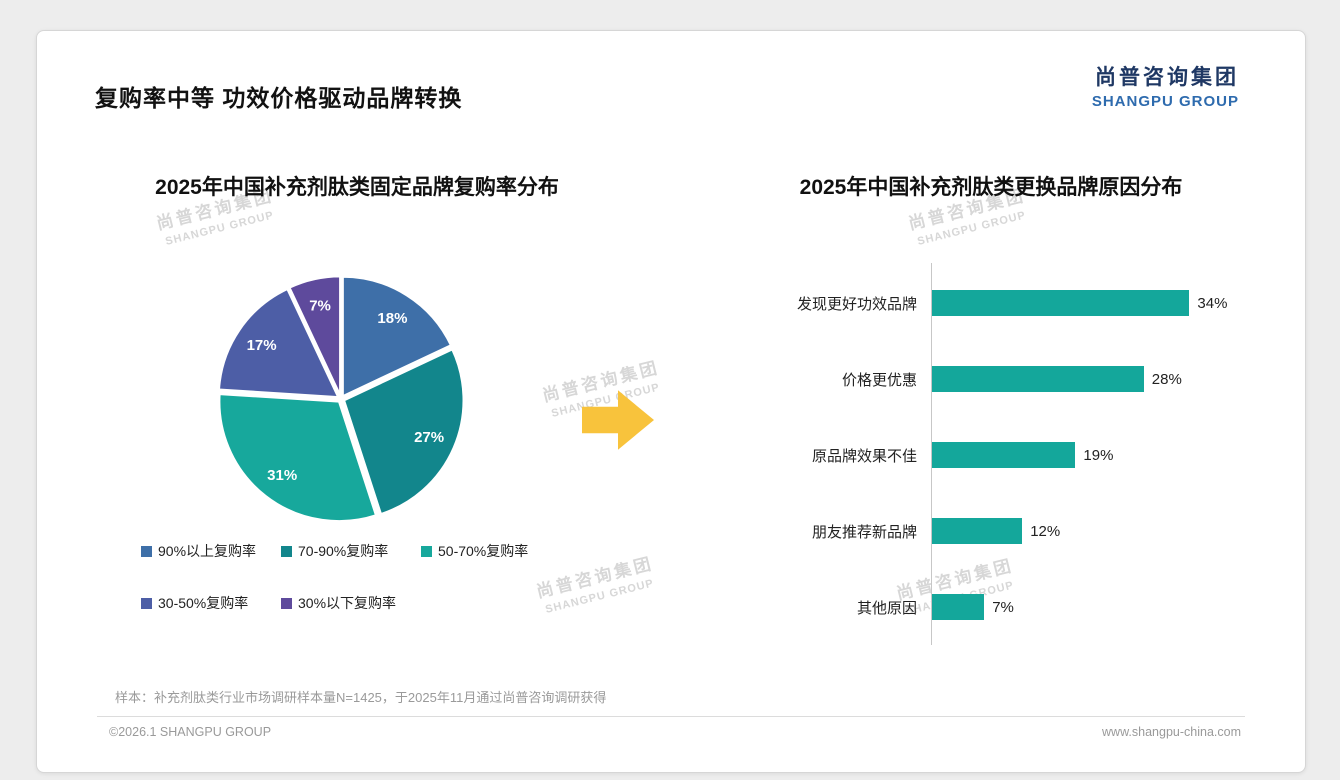 Image resolution: width=1340 pixels, height=780 pixels. What do you see at coordinates (856, 304) in the screenshot?
I see `bar-category-label: 发现更好功效品牌` at bounding box center [856, 304].